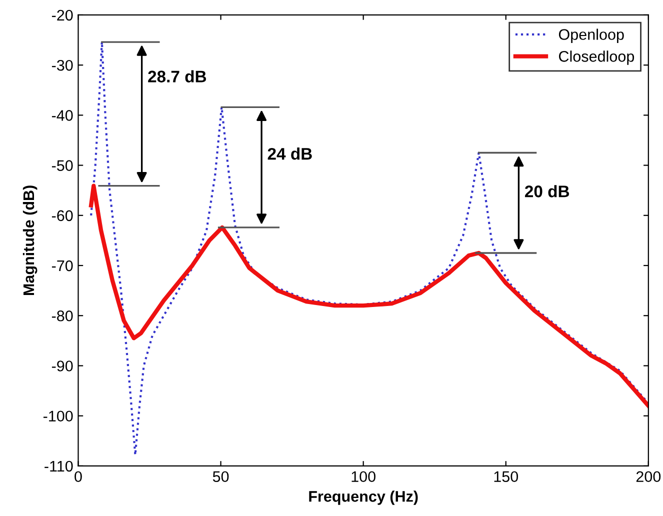 The image size is (663, 516). Describe the element at coordinates (220, 476) in the screenshot. I see `x-tick-label: 50` at that location.